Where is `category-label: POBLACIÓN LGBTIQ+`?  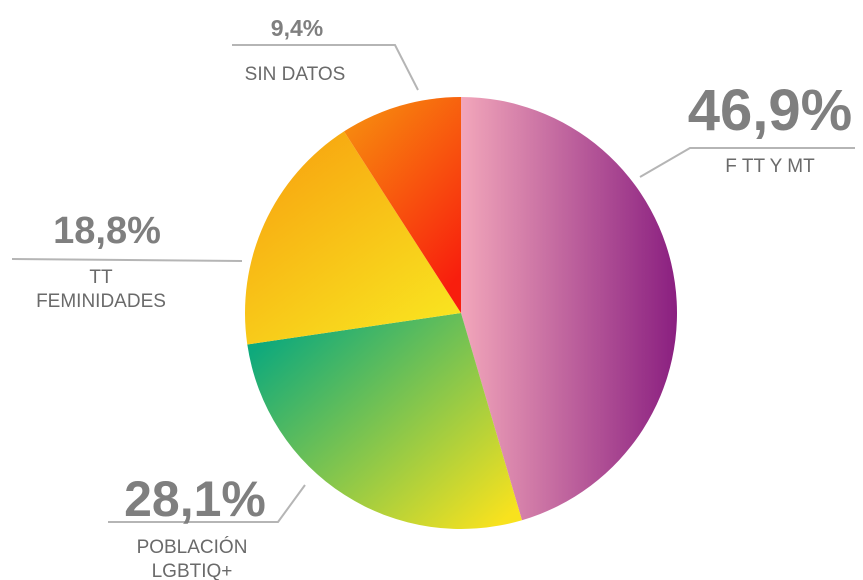 category-label: POBLACIÓN LGBTIQ+ is located at coordinates (192, 558).